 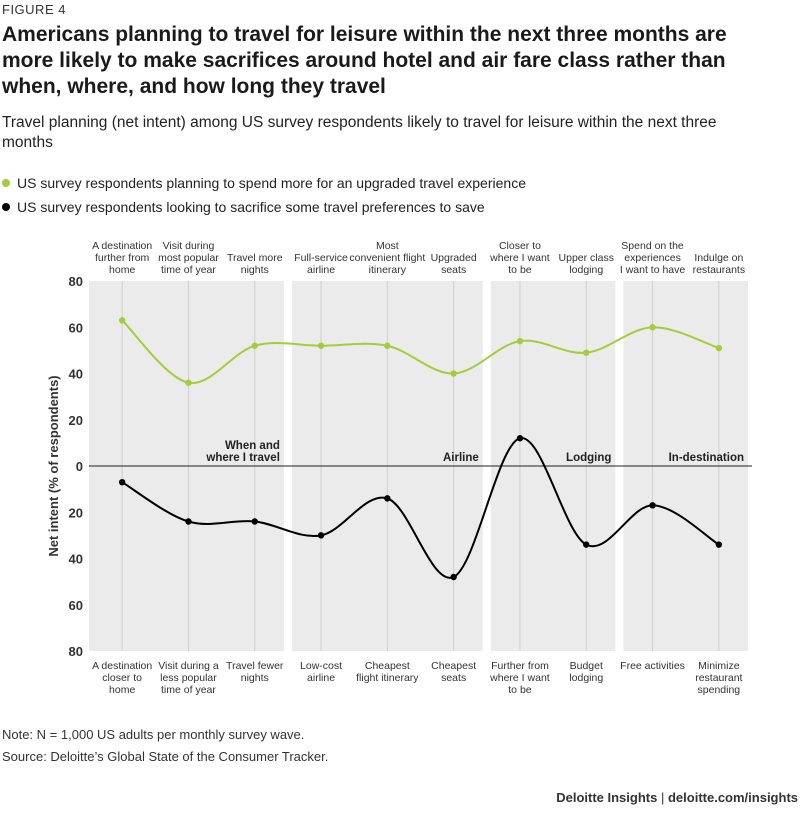 I want to click on bottom-category-label: Visit during a less popular time of year, so click(x=188, y=678).